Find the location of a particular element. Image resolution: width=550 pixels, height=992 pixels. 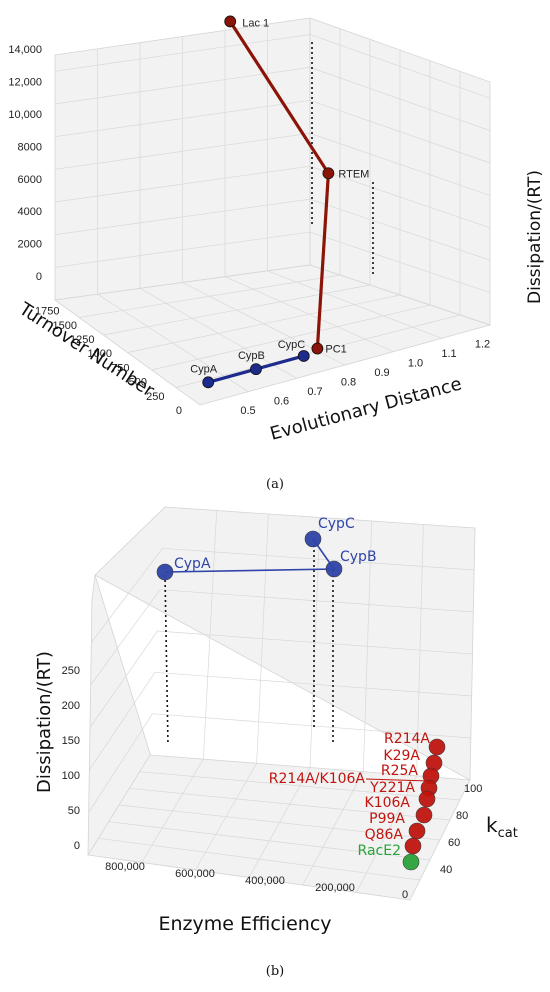

panel-b-point-cypa is located at coordinates (165, 572).